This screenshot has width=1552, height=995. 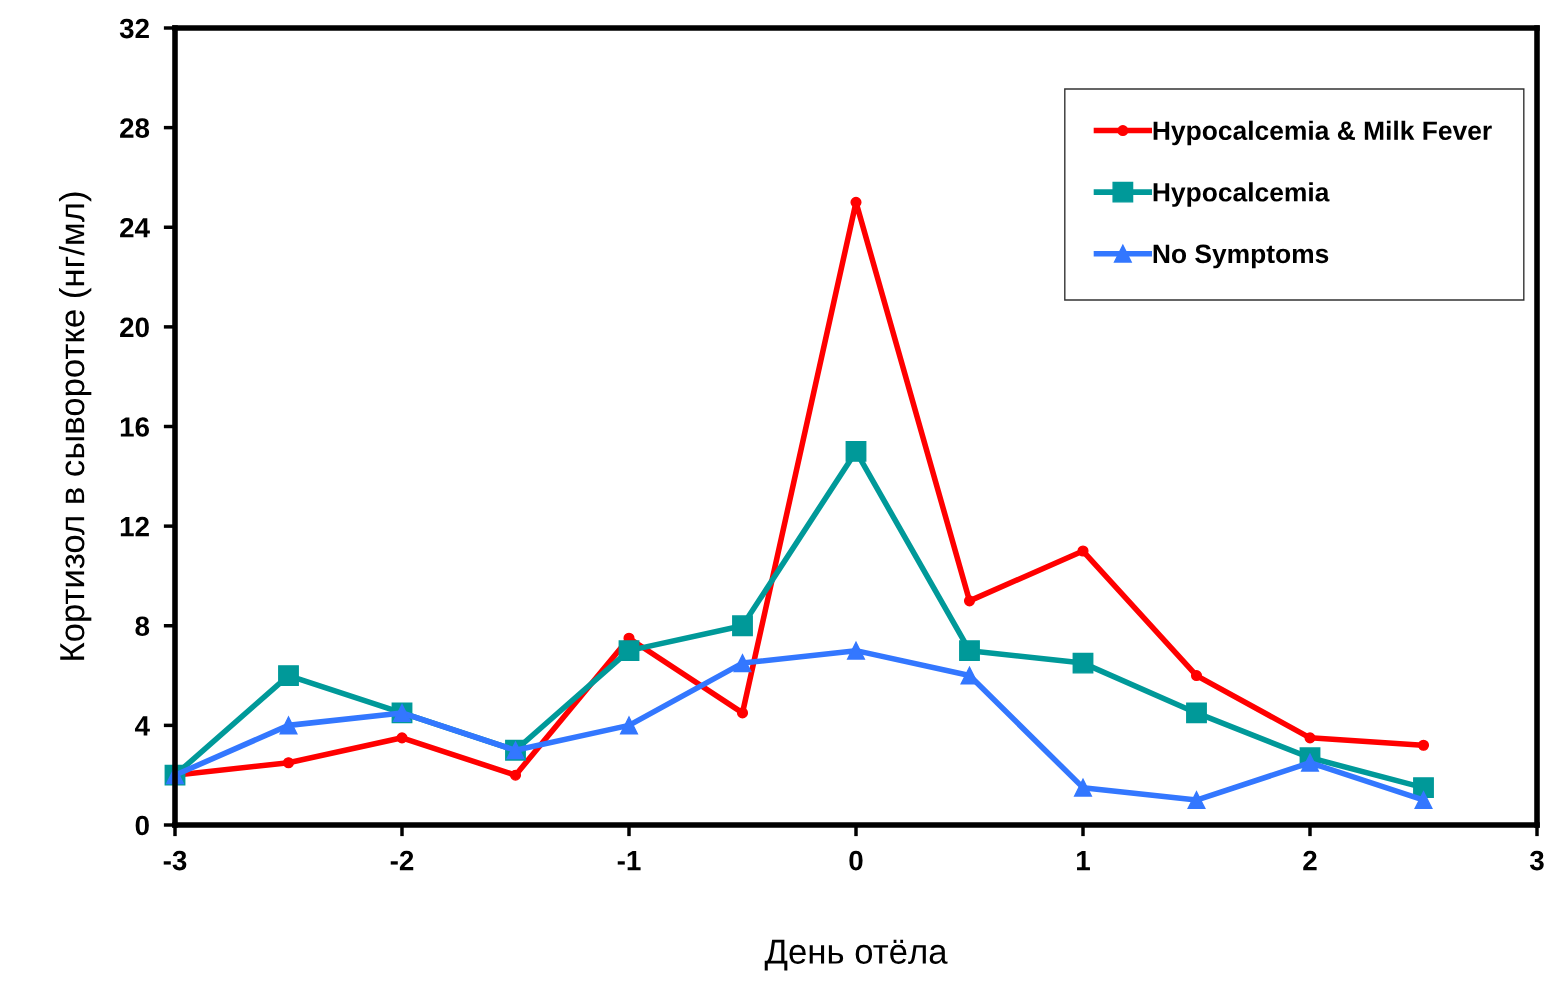 What do you see at coordinates (134, 28) in the screenshot?
I see `y-tick-label: 32` at bounding box center [134, 28].